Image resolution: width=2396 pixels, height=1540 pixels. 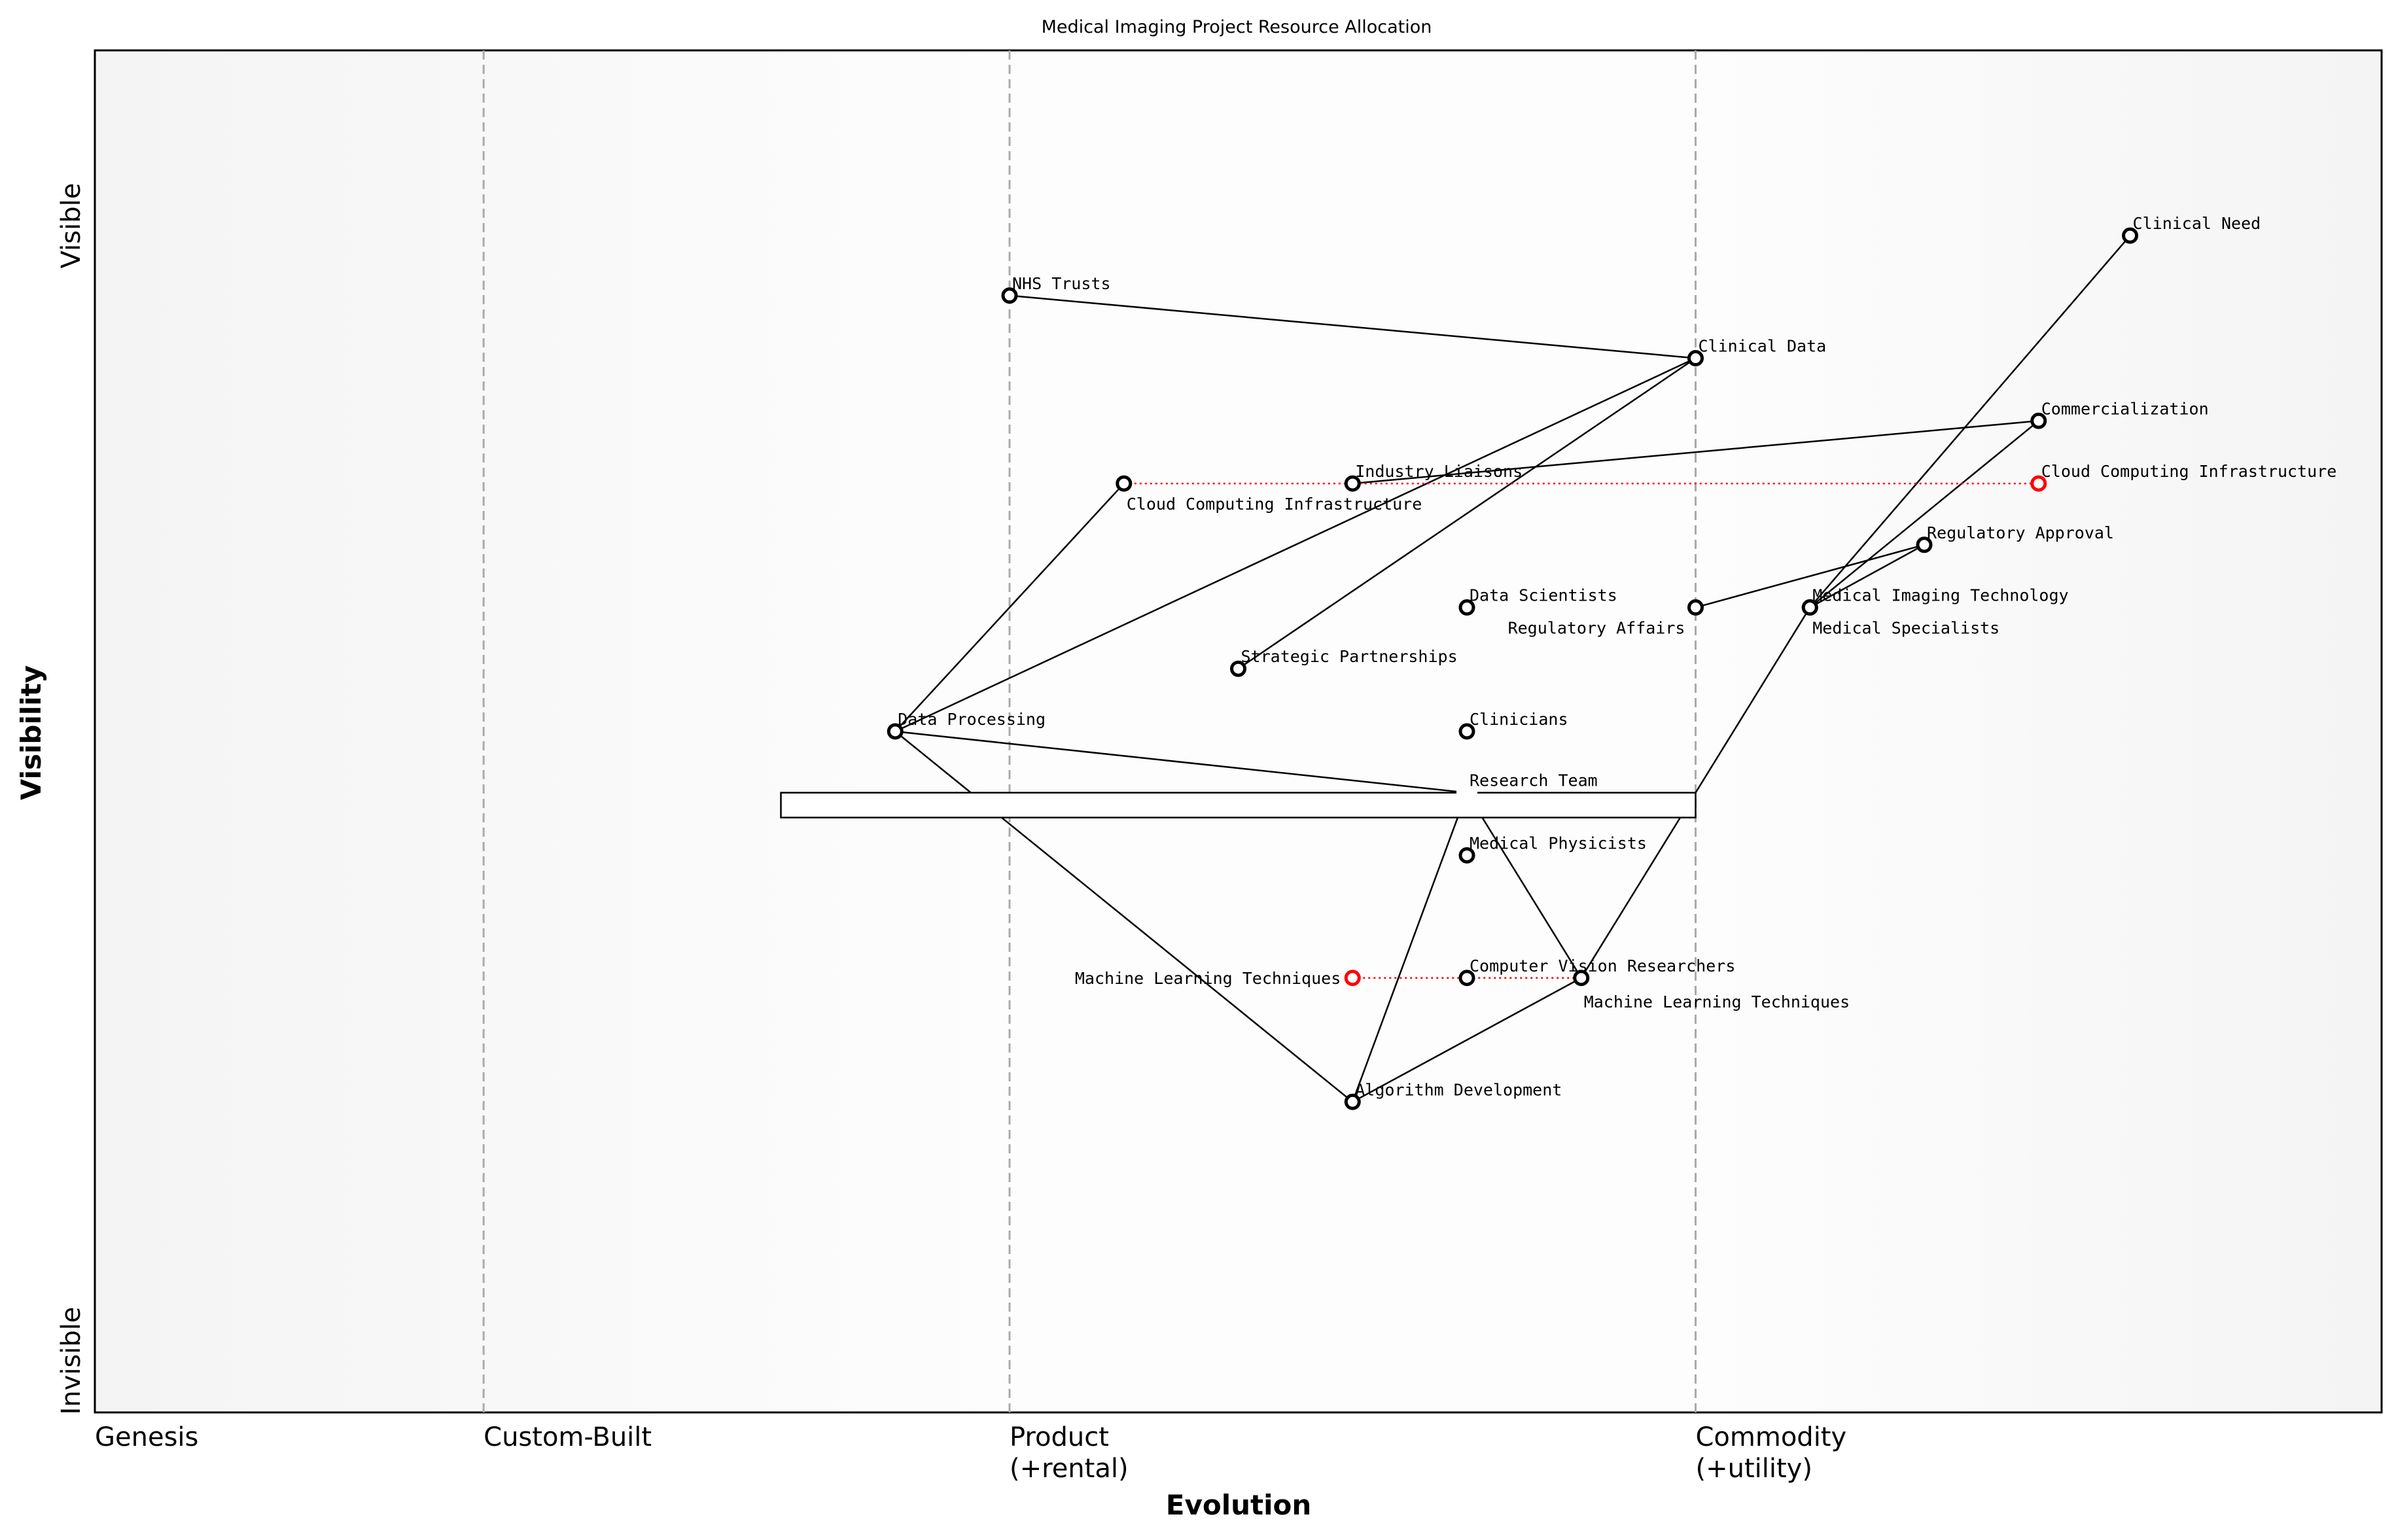 I want to click on component-label: Computer Vision Researchers, so click(x=1602, y=965).